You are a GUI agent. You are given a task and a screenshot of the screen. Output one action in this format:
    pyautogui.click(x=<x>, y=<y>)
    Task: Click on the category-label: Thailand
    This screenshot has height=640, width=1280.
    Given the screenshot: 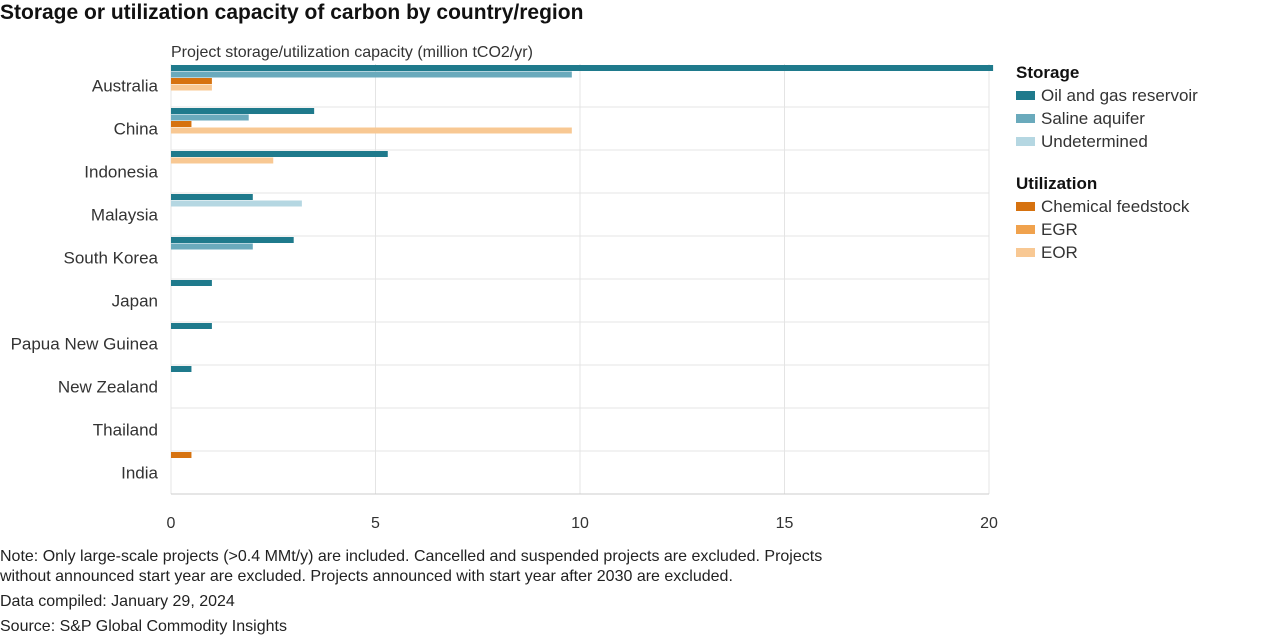 What is the action you would take?
    pyautogui.click(x=125, y=430)
    